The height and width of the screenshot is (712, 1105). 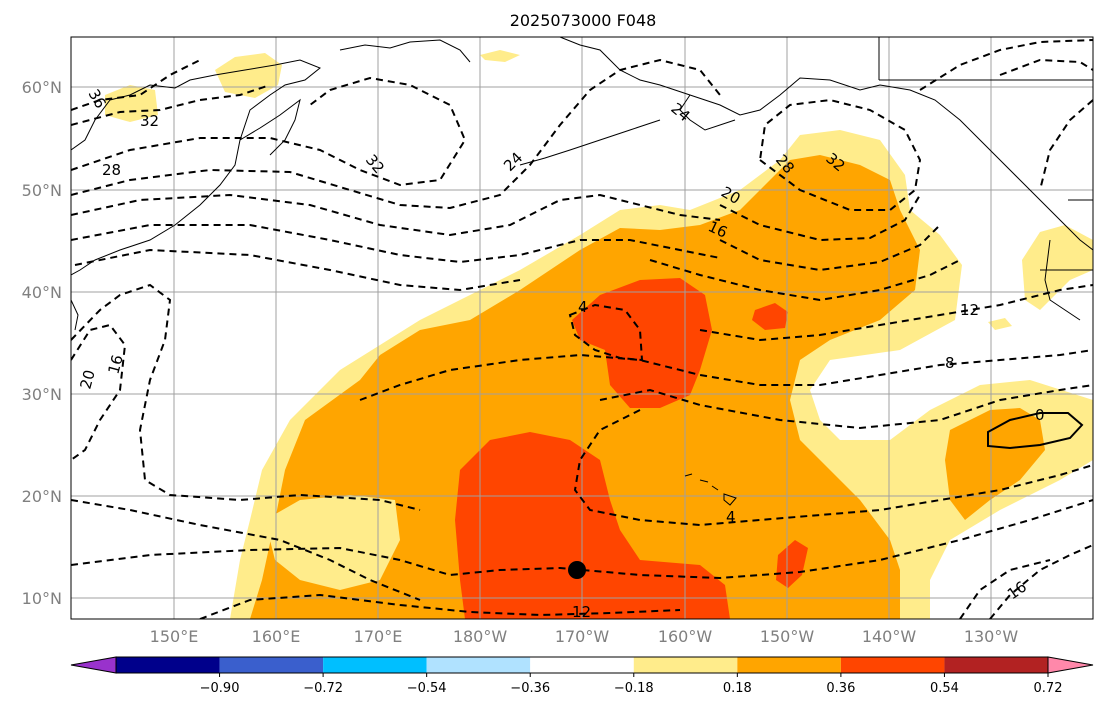 I want to click on lon-label: 160°E, so click(x=276, y=636).